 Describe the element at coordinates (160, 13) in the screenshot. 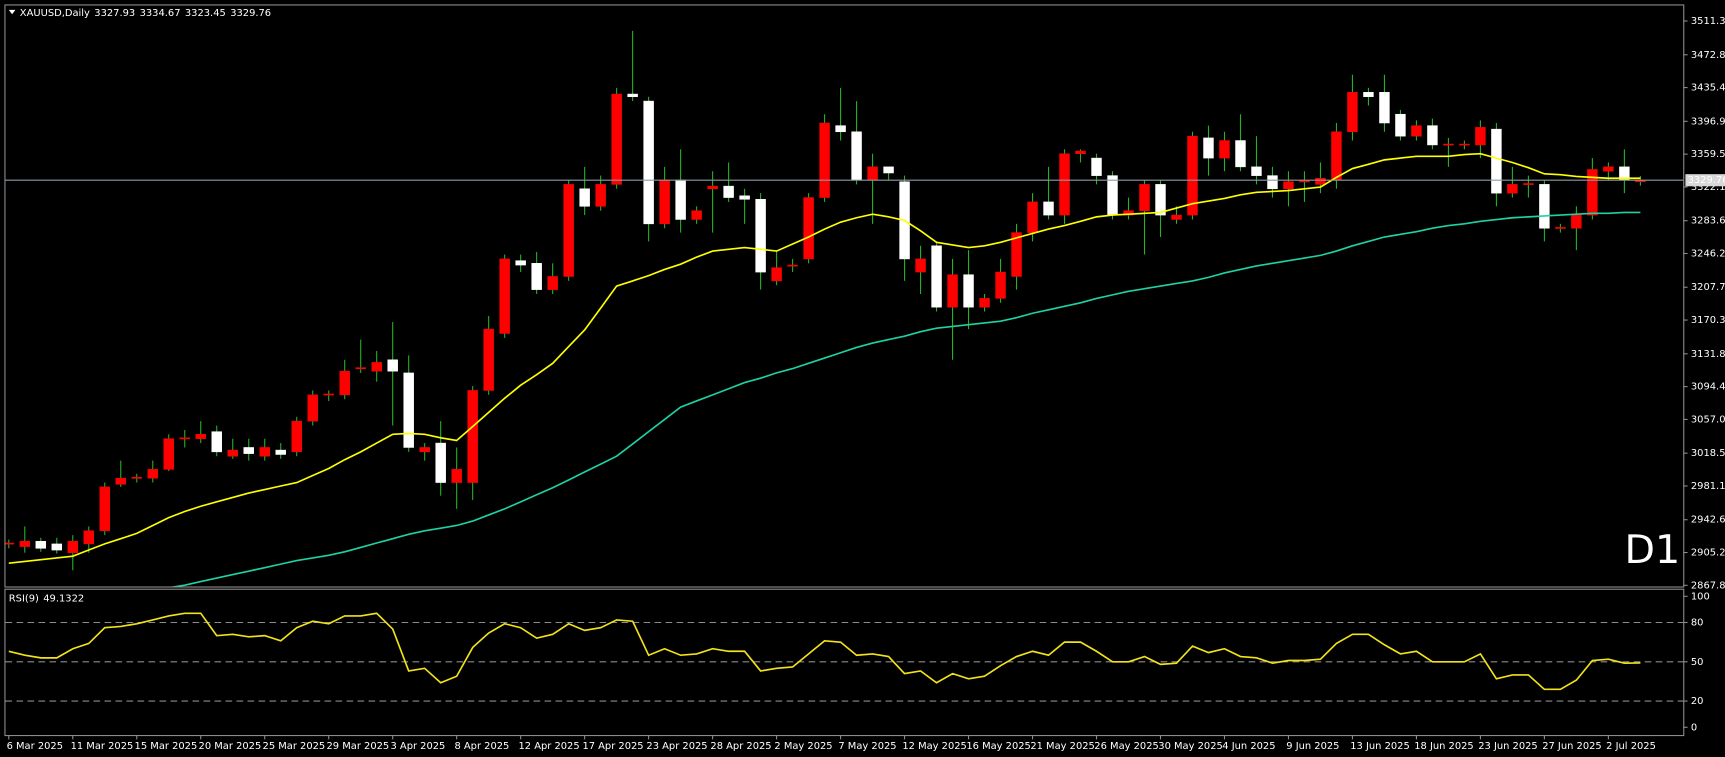

I see `high-value: 3334.67` at that location.